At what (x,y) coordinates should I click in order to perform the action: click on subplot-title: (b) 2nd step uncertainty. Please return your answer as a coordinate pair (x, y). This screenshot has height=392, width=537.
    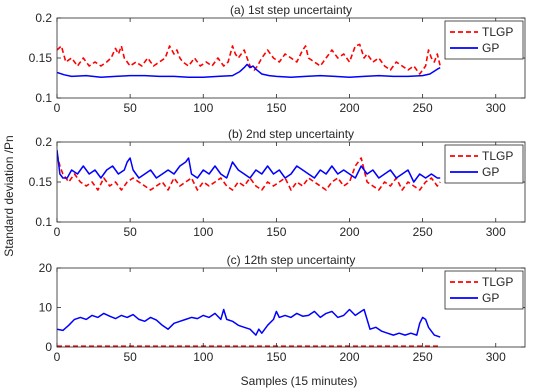
    Looking at the image, I should click on (291, 134).